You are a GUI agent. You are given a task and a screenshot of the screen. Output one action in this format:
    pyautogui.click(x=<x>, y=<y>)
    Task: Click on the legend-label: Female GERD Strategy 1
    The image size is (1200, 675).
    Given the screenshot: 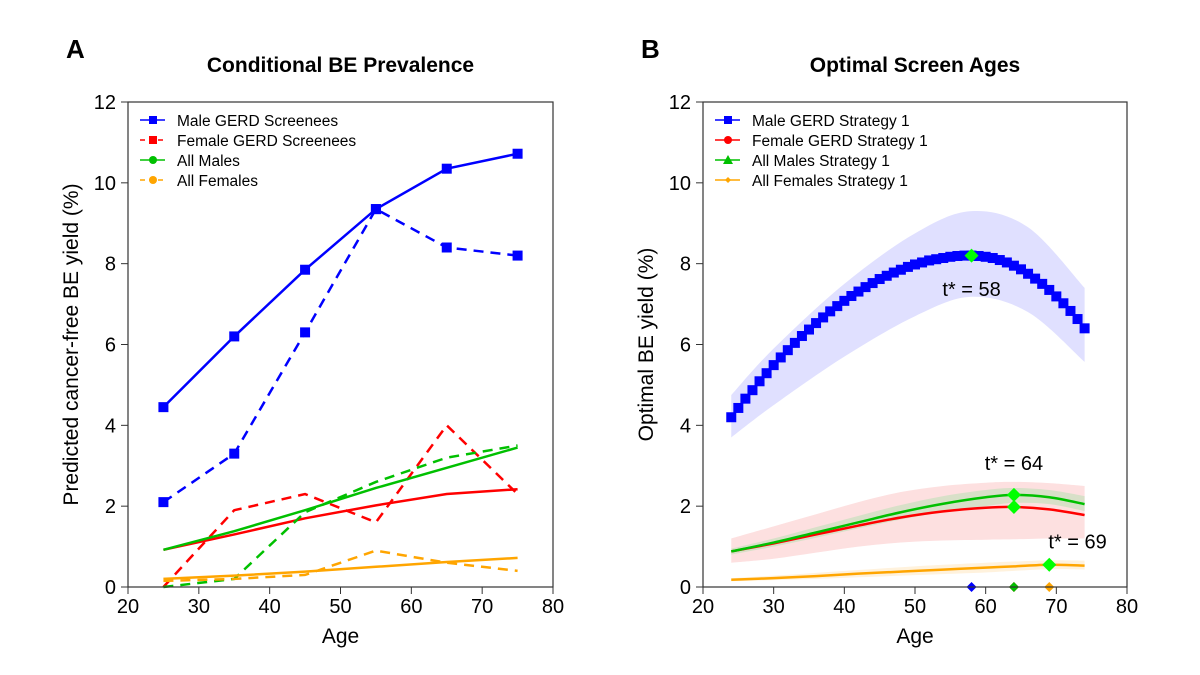 What is the action you would take?
    pyautogui.click(x=840, y=141)
    